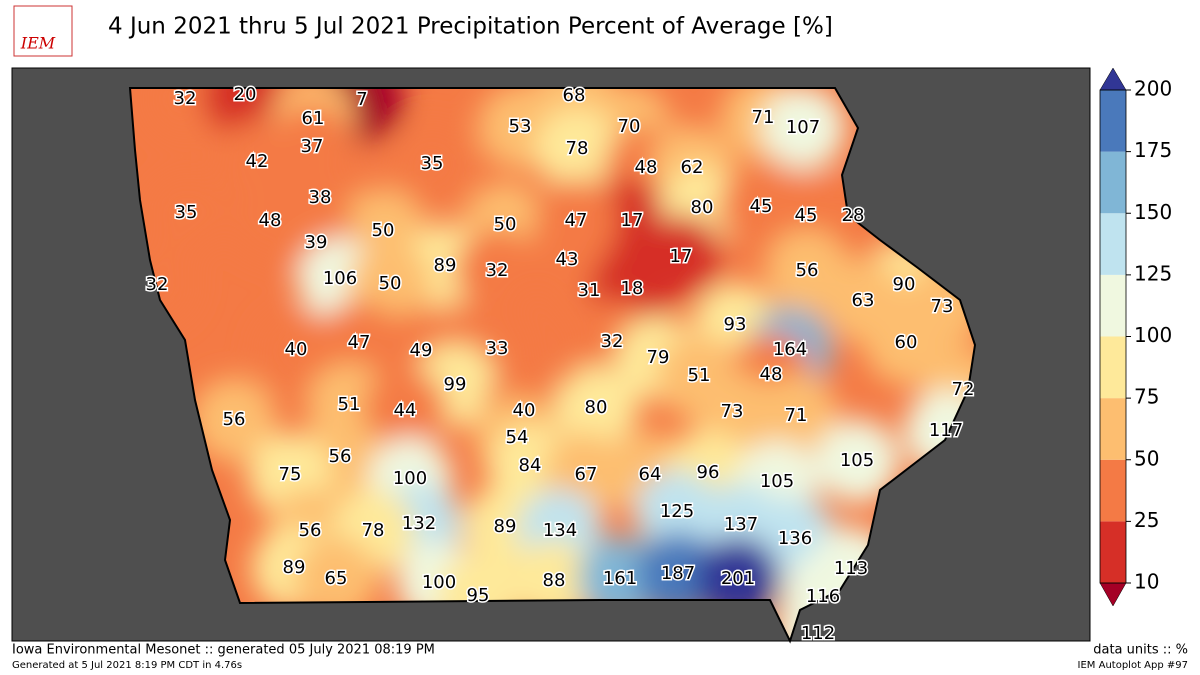 Image resolution: width=1200 pixels, height=675 pixels. I want to click on station-value: 187, so click(678, 573).